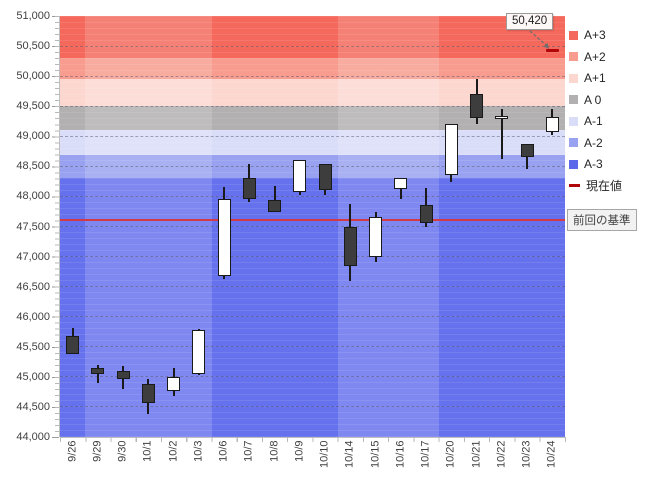  What do you see at coordinates (312, 118) in the screenshot?
I see `zone-band-A0` at bounding box center [312, 118].